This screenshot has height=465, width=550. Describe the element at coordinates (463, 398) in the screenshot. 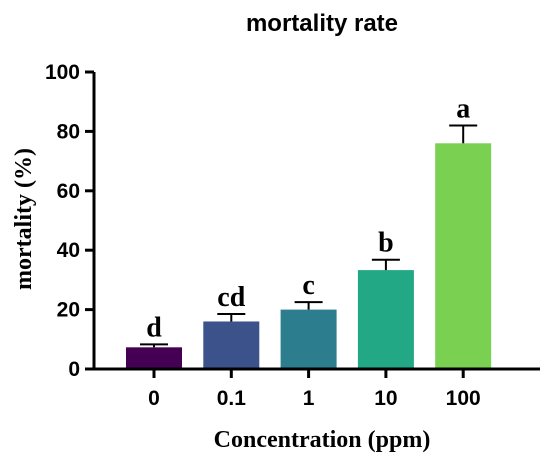

I see `x-tick-label: 100` at that location.